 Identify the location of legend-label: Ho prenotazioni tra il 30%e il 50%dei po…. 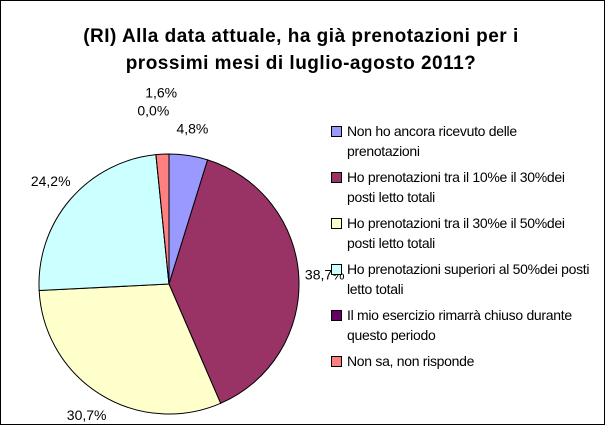
(456, 233).